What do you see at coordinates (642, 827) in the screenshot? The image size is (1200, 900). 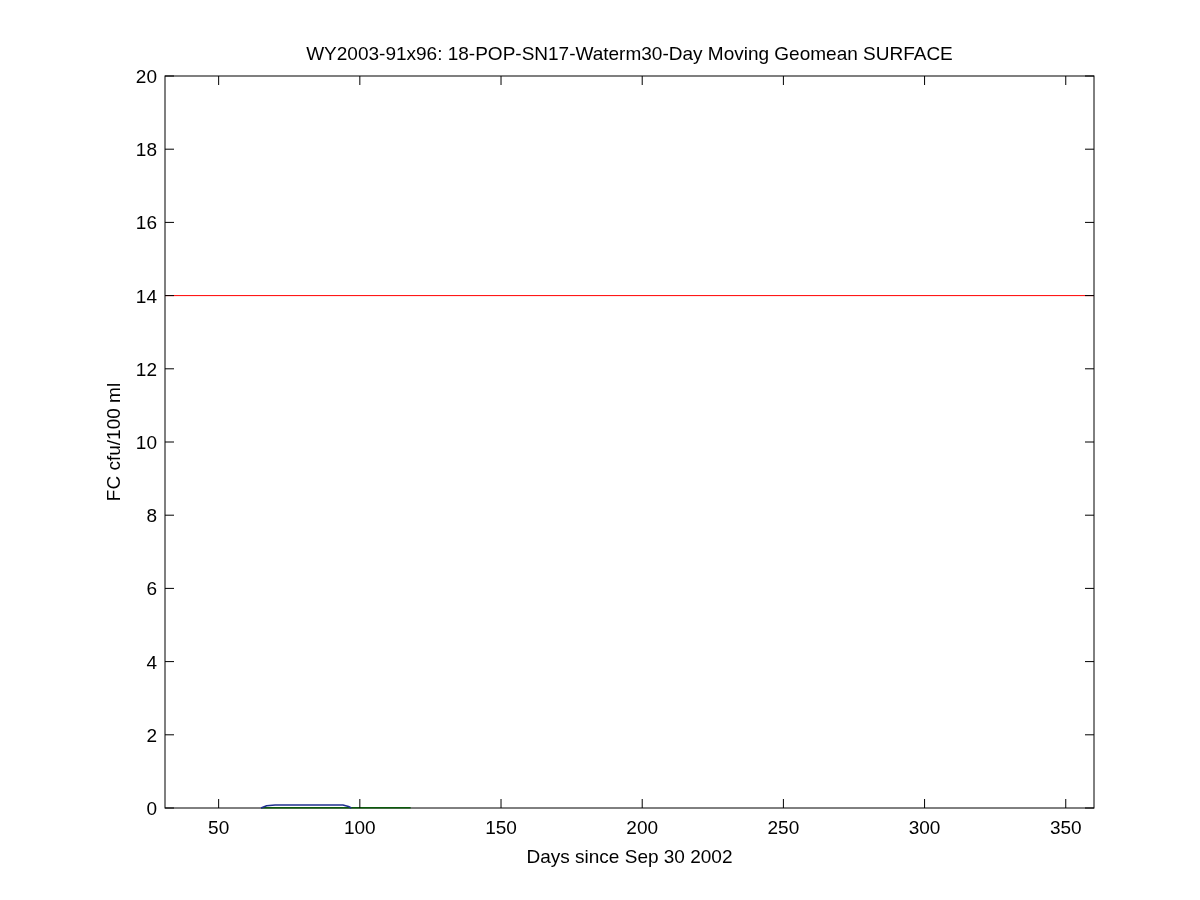 I see `x-tick-label: 200` at bounding box center [642, 827].